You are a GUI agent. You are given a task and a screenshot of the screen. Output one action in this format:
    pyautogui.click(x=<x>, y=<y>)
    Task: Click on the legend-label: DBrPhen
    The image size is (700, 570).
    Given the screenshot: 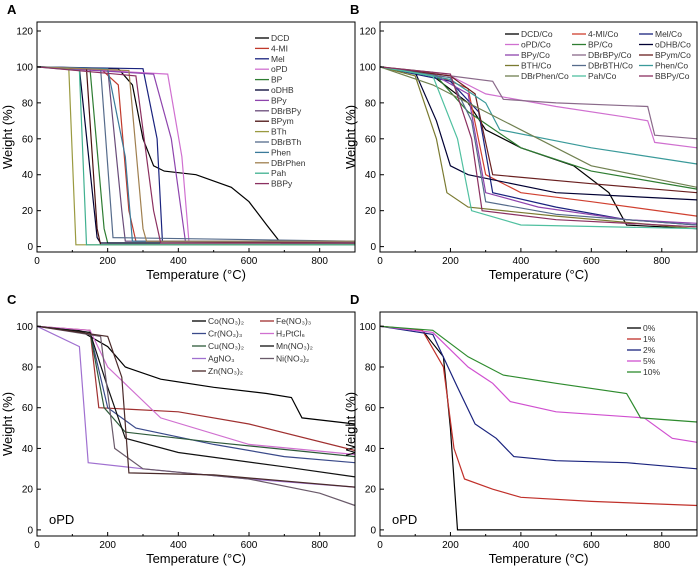 What is the action you would take?
    pyautogui.click(x=288, y=163)
    